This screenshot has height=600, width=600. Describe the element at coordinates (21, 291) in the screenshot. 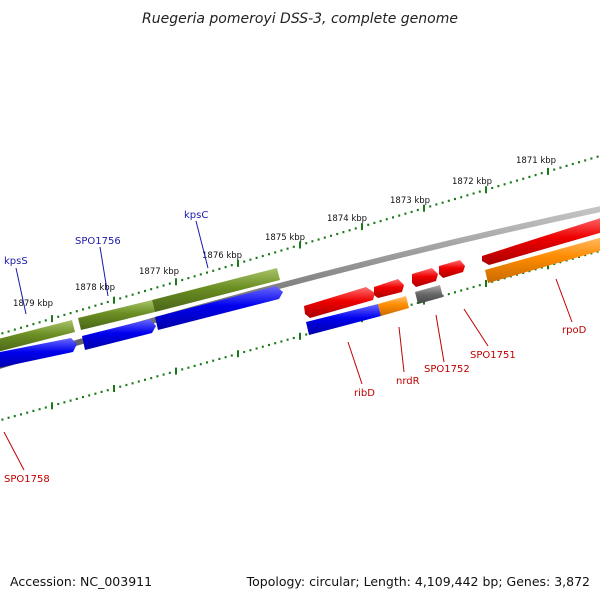

I see `leader-kpss` at that location.